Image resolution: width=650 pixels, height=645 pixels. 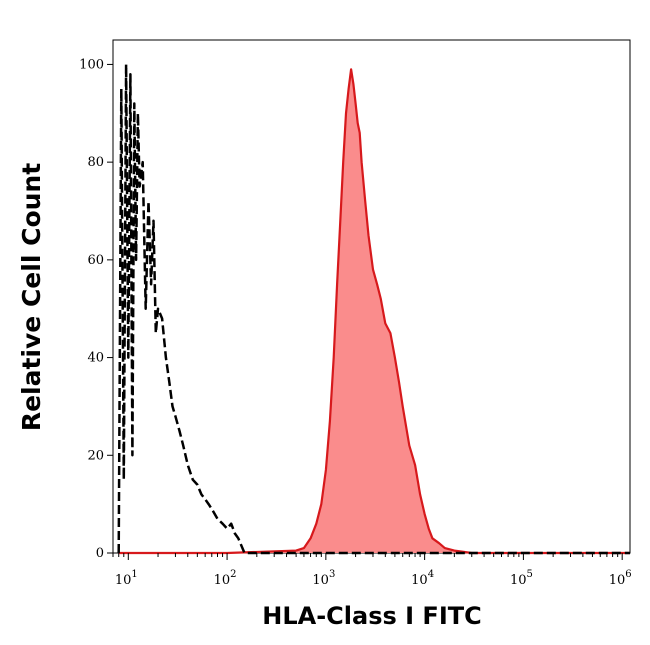 What do you see at coordinates (95, 162) in the screenshot?
I see `y-tick-label: 80` at bounding box center [95, 162].